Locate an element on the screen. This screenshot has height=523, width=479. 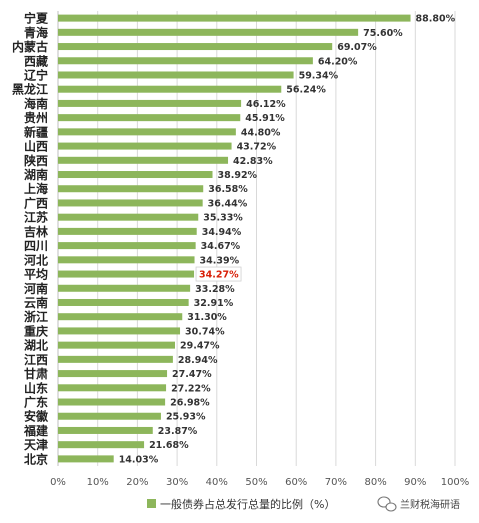
watermark: 兰财税海研语 is located at coordinates (418, 504).